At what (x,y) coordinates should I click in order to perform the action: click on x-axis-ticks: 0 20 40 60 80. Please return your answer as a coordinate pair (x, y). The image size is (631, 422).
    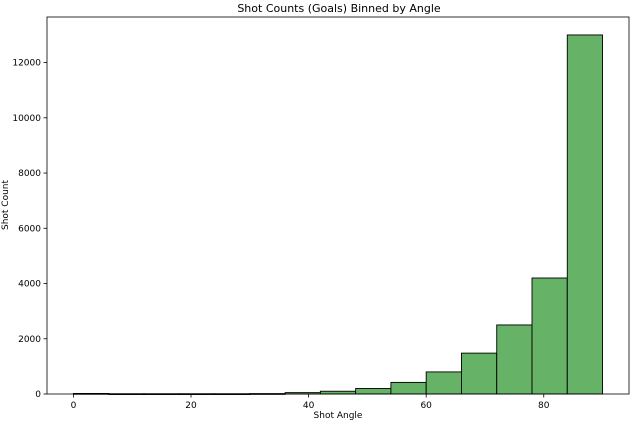
    Looking at the image, I should click on (310, 402).